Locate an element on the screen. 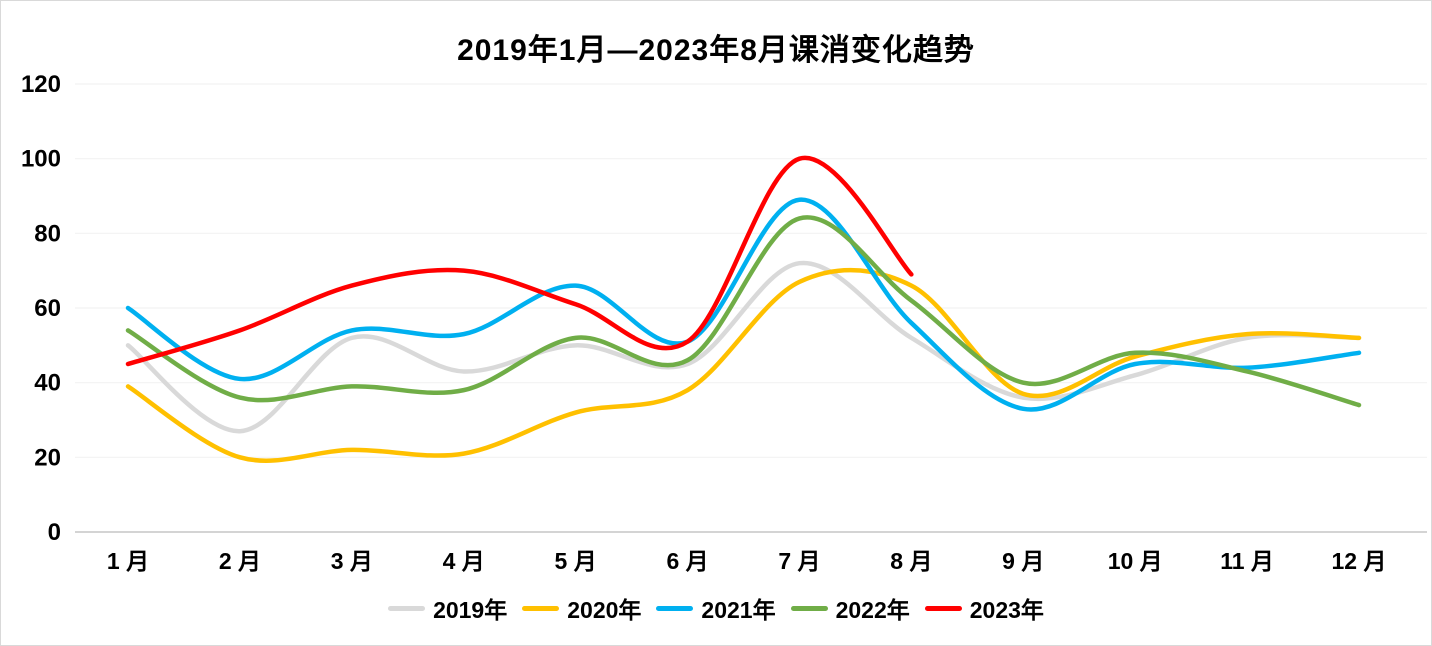 The height and width of the screenshot is (646, 1432). legend-item-2019年: 2019年 is located at coordinates (447, 608).